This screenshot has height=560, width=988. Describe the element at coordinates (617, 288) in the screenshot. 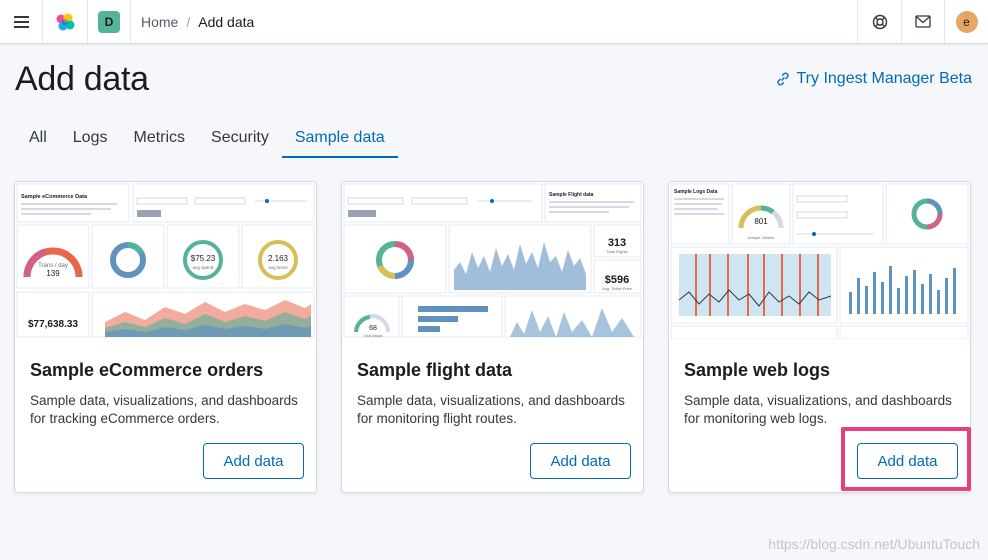

I see `flight-avg-ticket-label: Avg. Ticket Price` at that location.